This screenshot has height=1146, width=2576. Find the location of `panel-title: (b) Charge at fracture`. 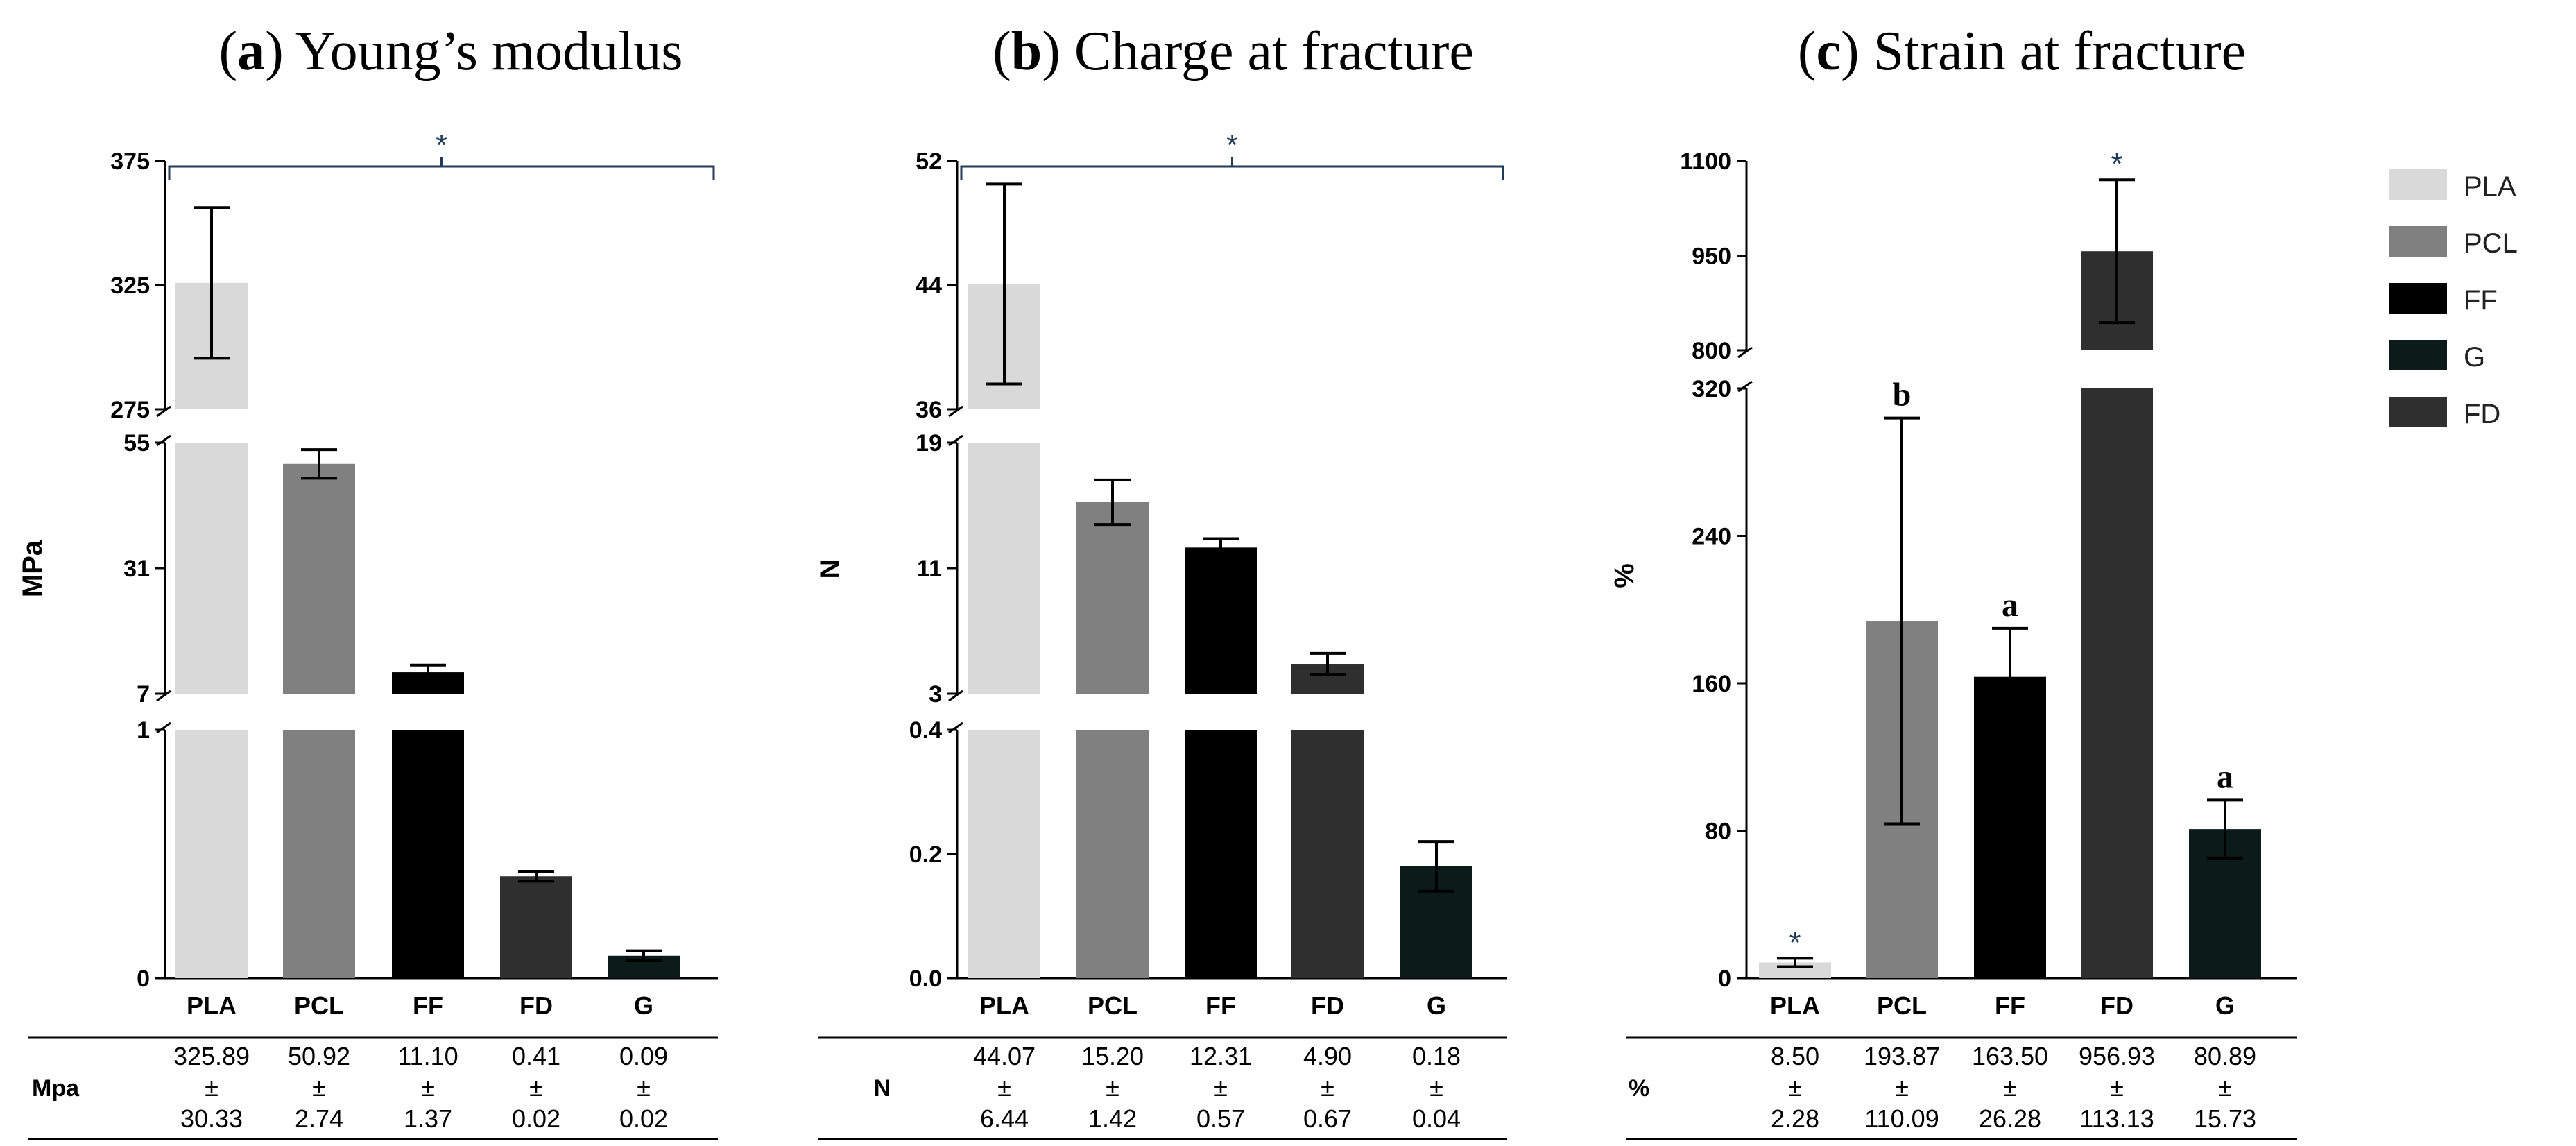

panel-title: (b) Charge at fracture is located at coordinates (1233, 51).